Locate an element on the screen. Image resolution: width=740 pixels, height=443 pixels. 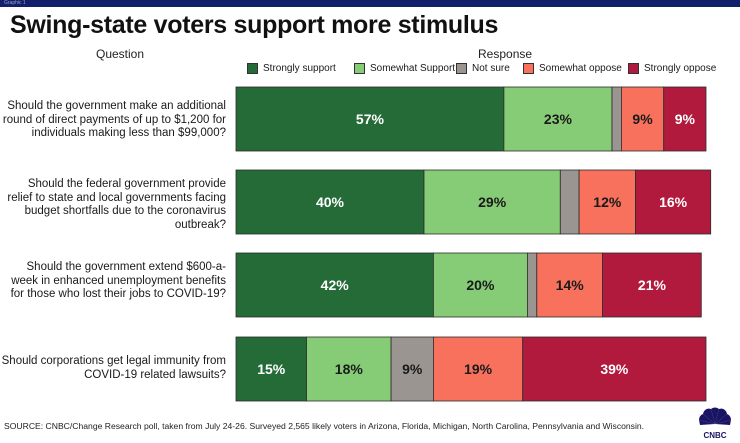
bar-not-sure-q4 is located at coordinates (412, 369).